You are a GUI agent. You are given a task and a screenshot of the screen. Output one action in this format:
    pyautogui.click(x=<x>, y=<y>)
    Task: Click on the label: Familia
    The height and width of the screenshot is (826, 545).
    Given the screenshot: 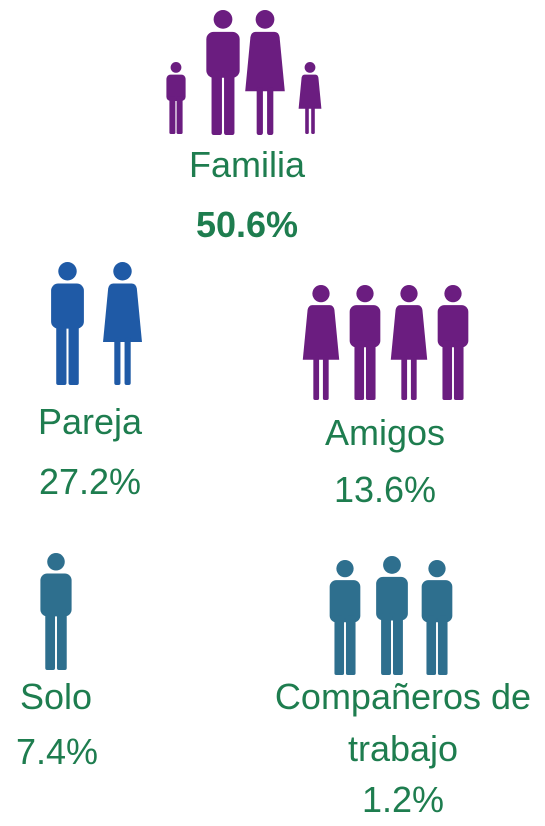 What is the action you would take?
    pyautogui.click(x=246, y=164)
    